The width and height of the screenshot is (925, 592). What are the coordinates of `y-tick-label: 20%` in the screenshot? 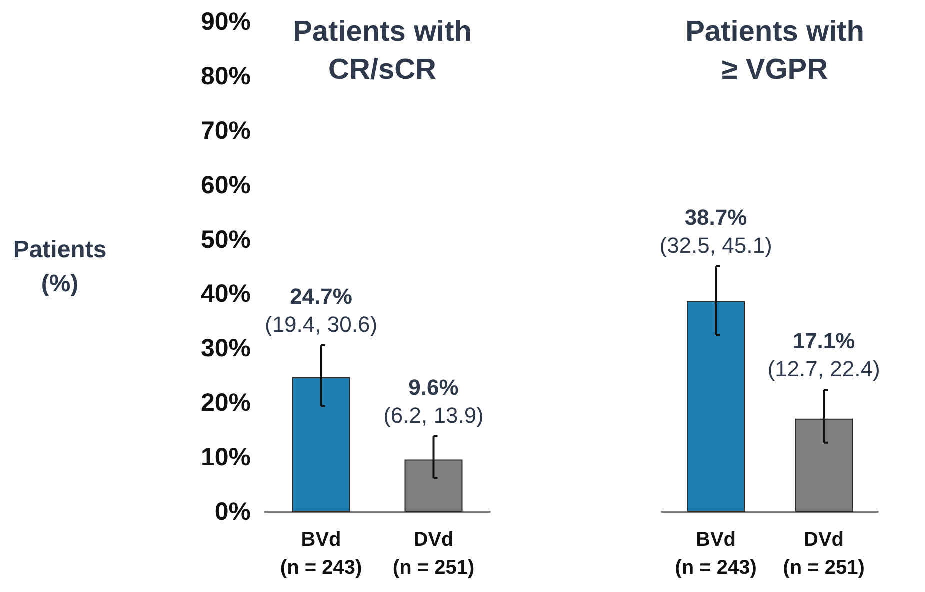 It's located at (225, 403).